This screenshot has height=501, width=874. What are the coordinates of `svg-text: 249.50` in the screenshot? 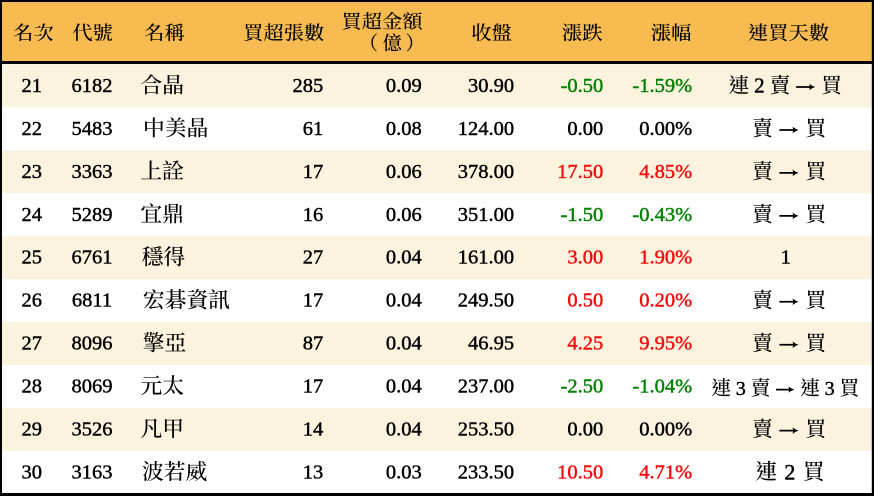 It's located at (486, 301).